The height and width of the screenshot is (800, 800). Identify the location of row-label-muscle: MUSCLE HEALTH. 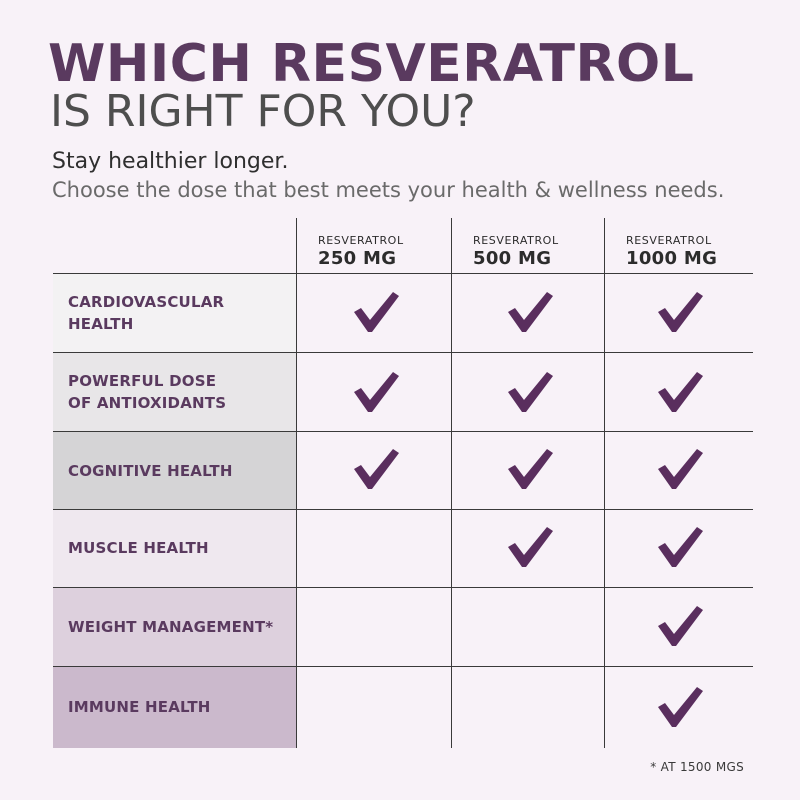
(138, 548).